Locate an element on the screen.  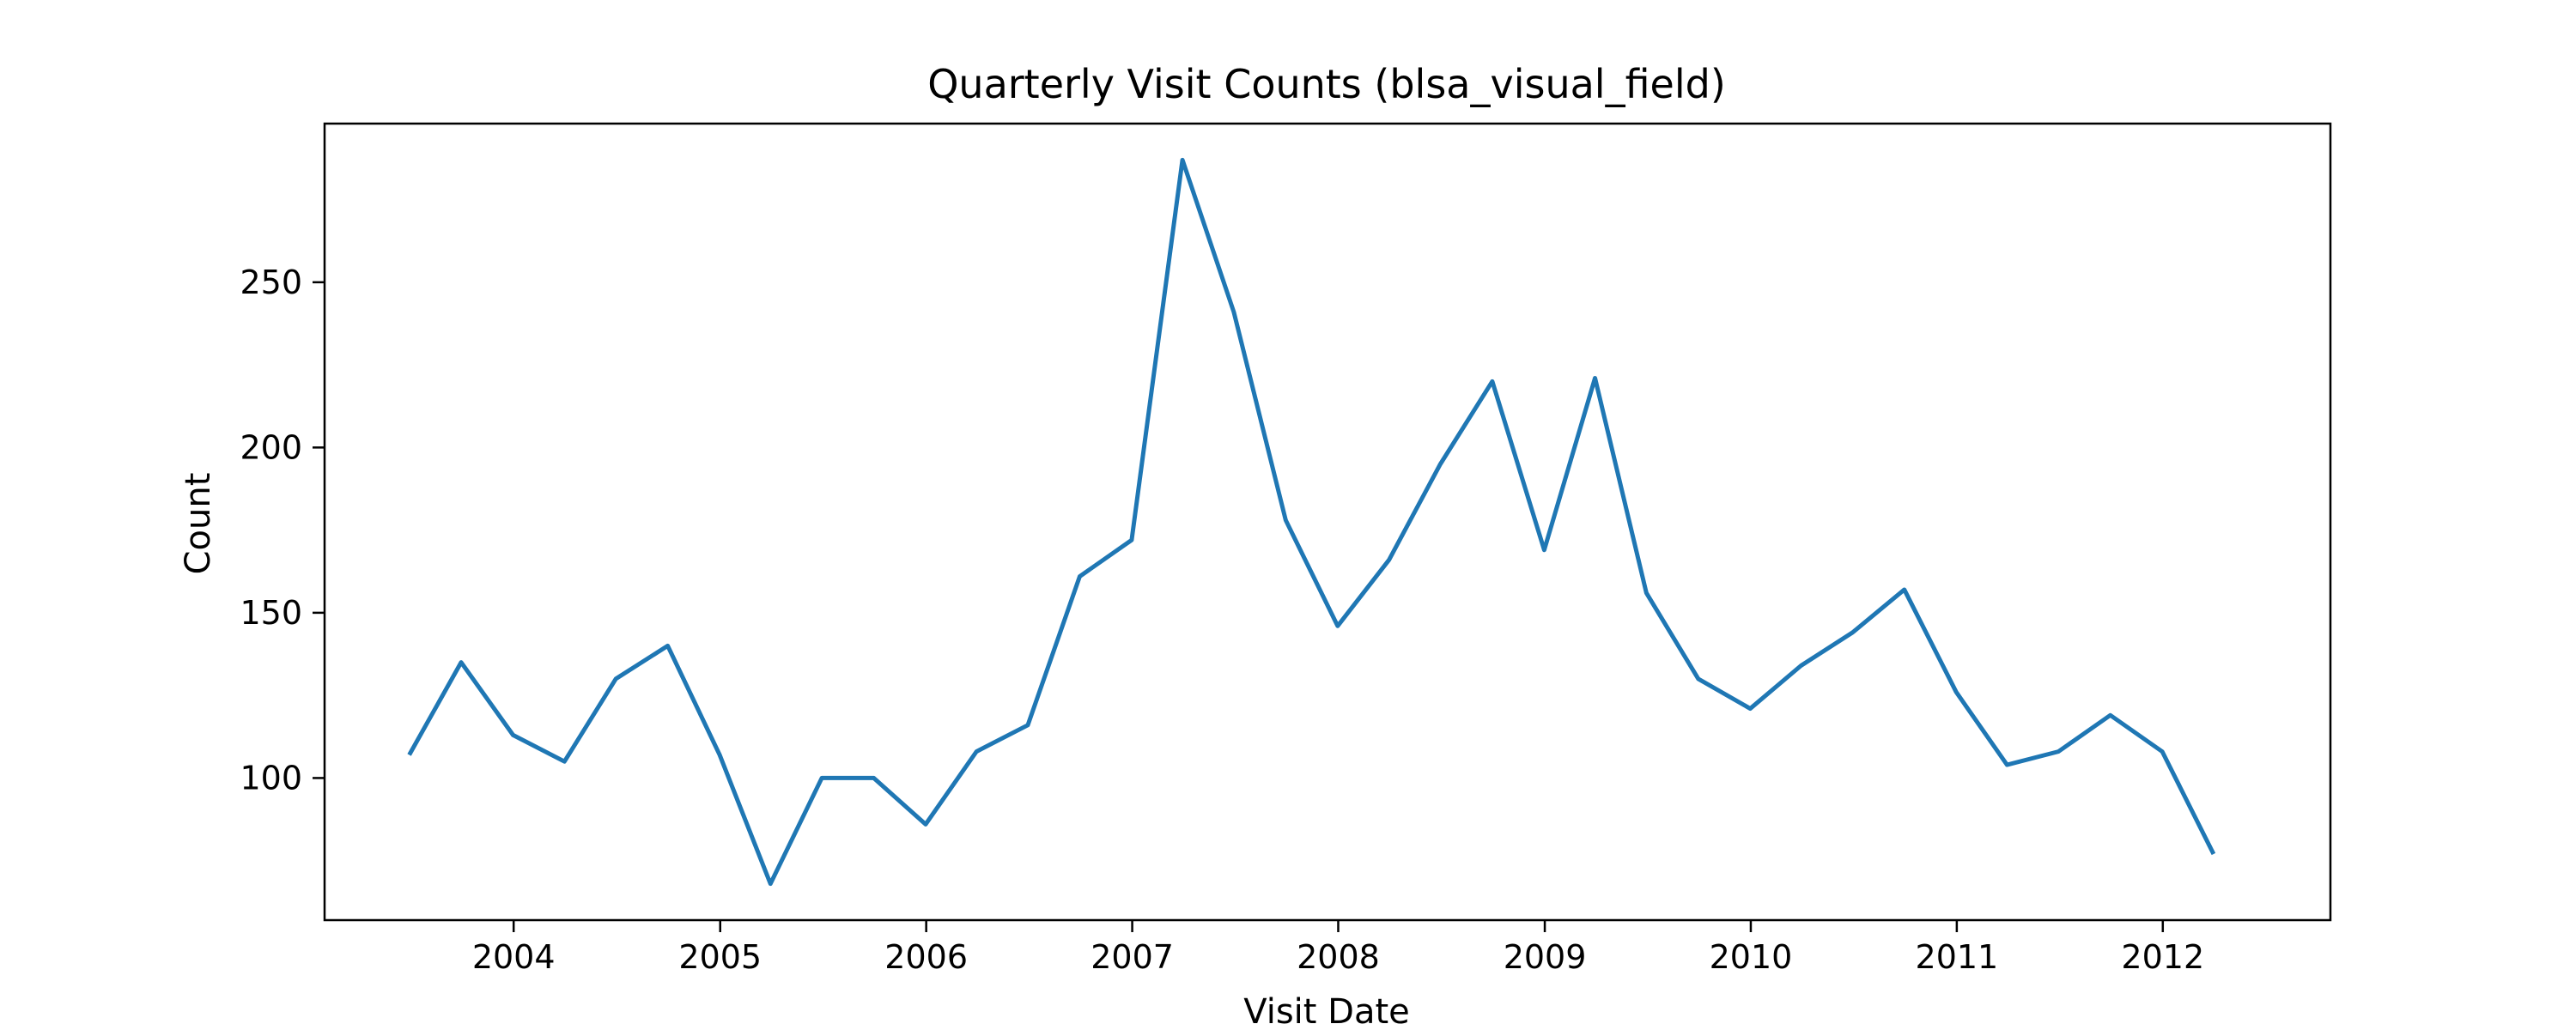
y-tick-label: 250 is located at coordinates (271, 282).